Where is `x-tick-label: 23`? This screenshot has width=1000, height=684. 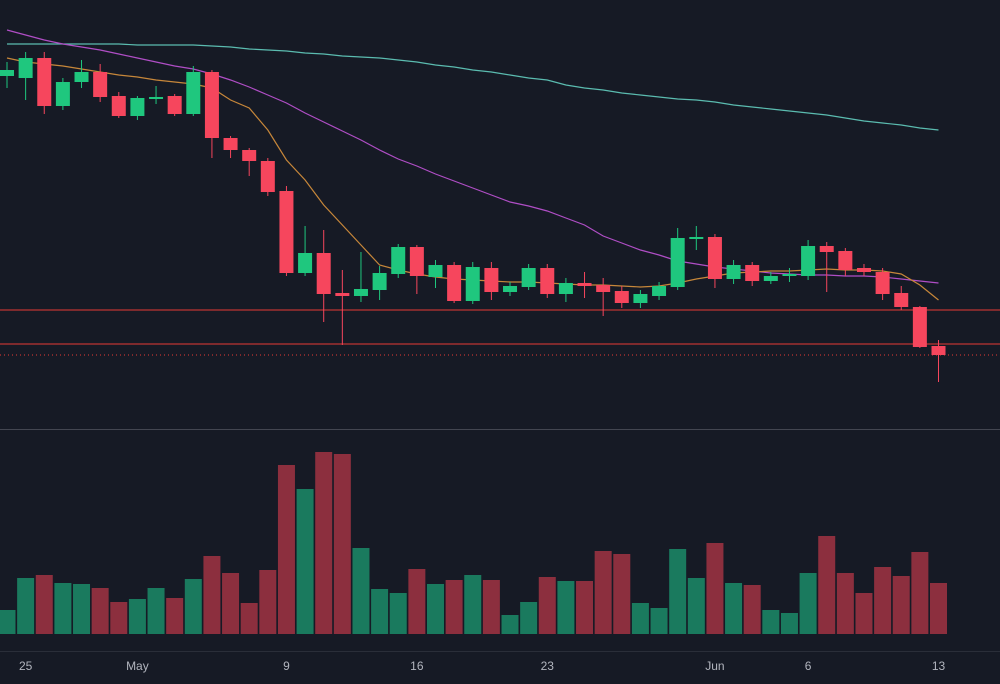 x-tick-label: 23 is located at coordinates (548, 666).